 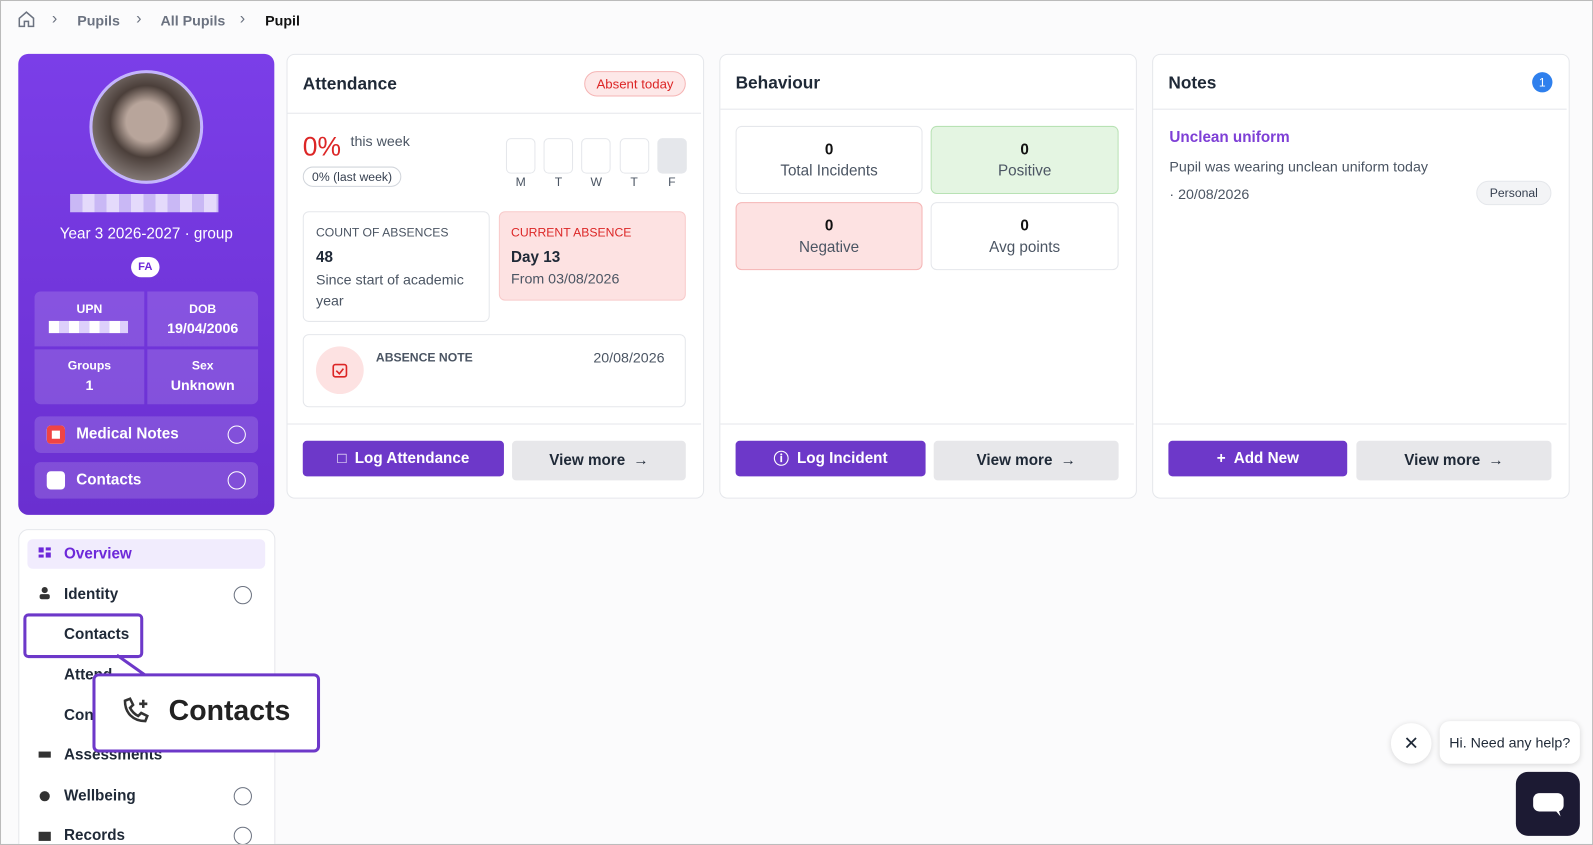 I want to click on calendar-icon, so click(x=340, y=370).